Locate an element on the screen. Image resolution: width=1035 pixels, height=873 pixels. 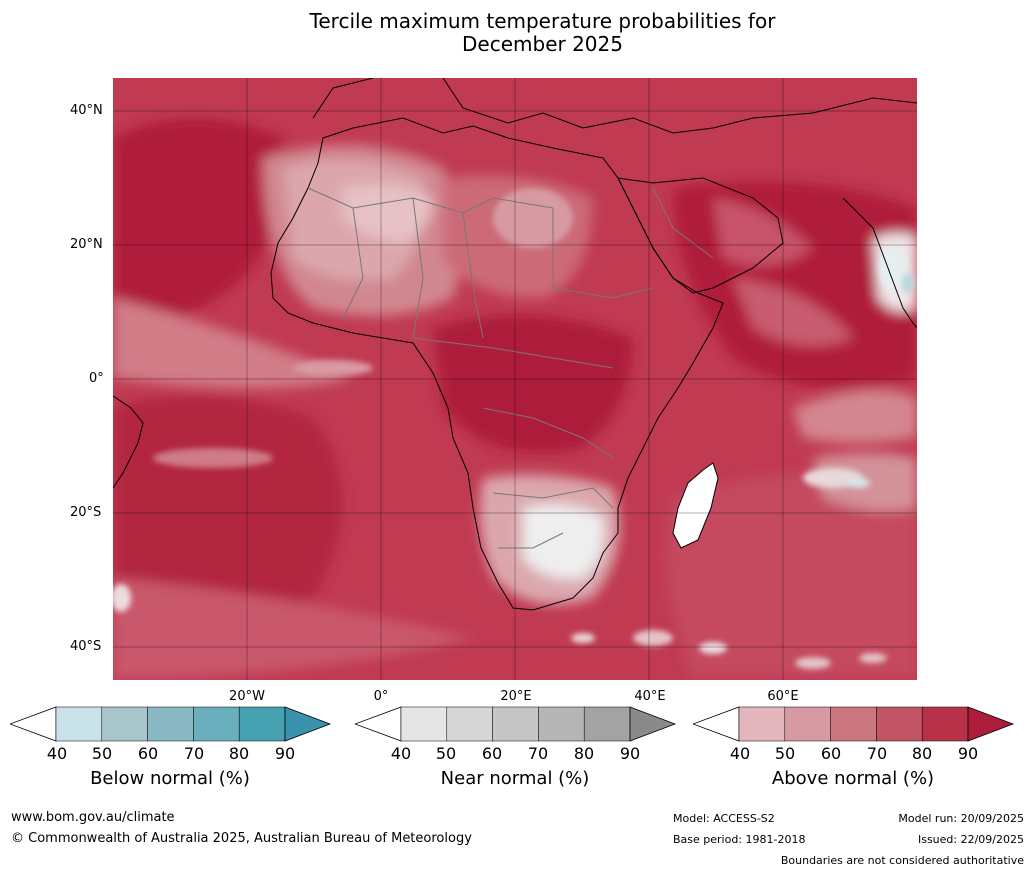
lat-label-40s: 40°S is located at coordinates (86, 646).